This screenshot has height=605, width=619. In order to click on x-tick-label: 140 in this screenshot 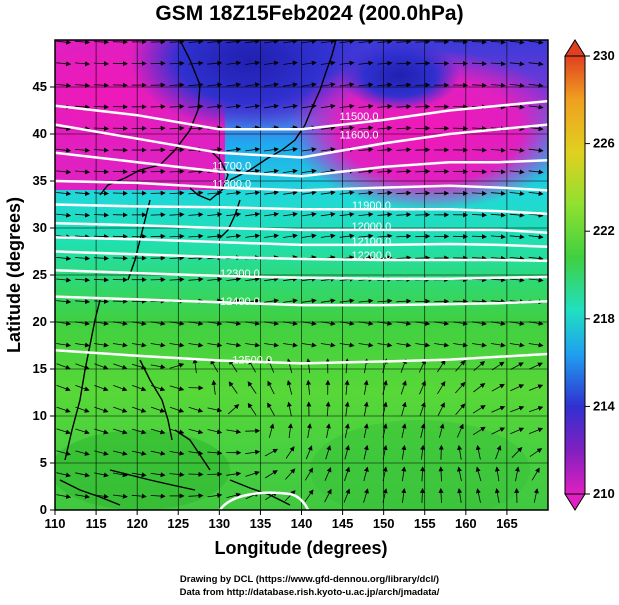, I will do `click(302, 523)`.